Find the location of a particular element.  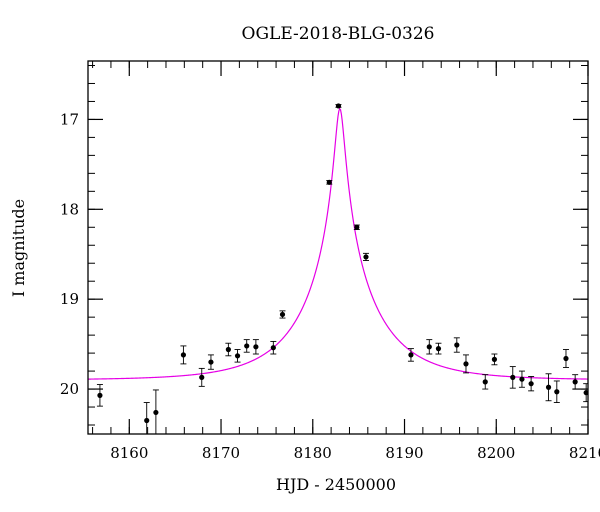

y-axis-label: I magnitude is located at coordinates (18, 248).